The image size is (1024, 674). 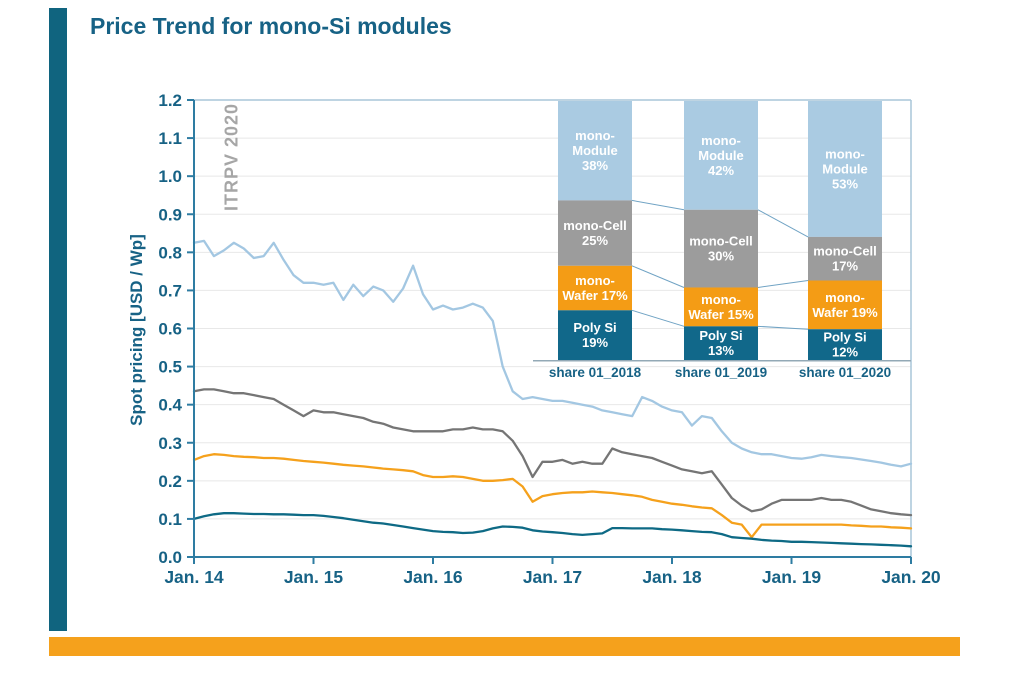 What do you see at coordinates (170, 481) in the screenshot?
I see `y-tick-label: 0.2` at bounding box center [170, 481].